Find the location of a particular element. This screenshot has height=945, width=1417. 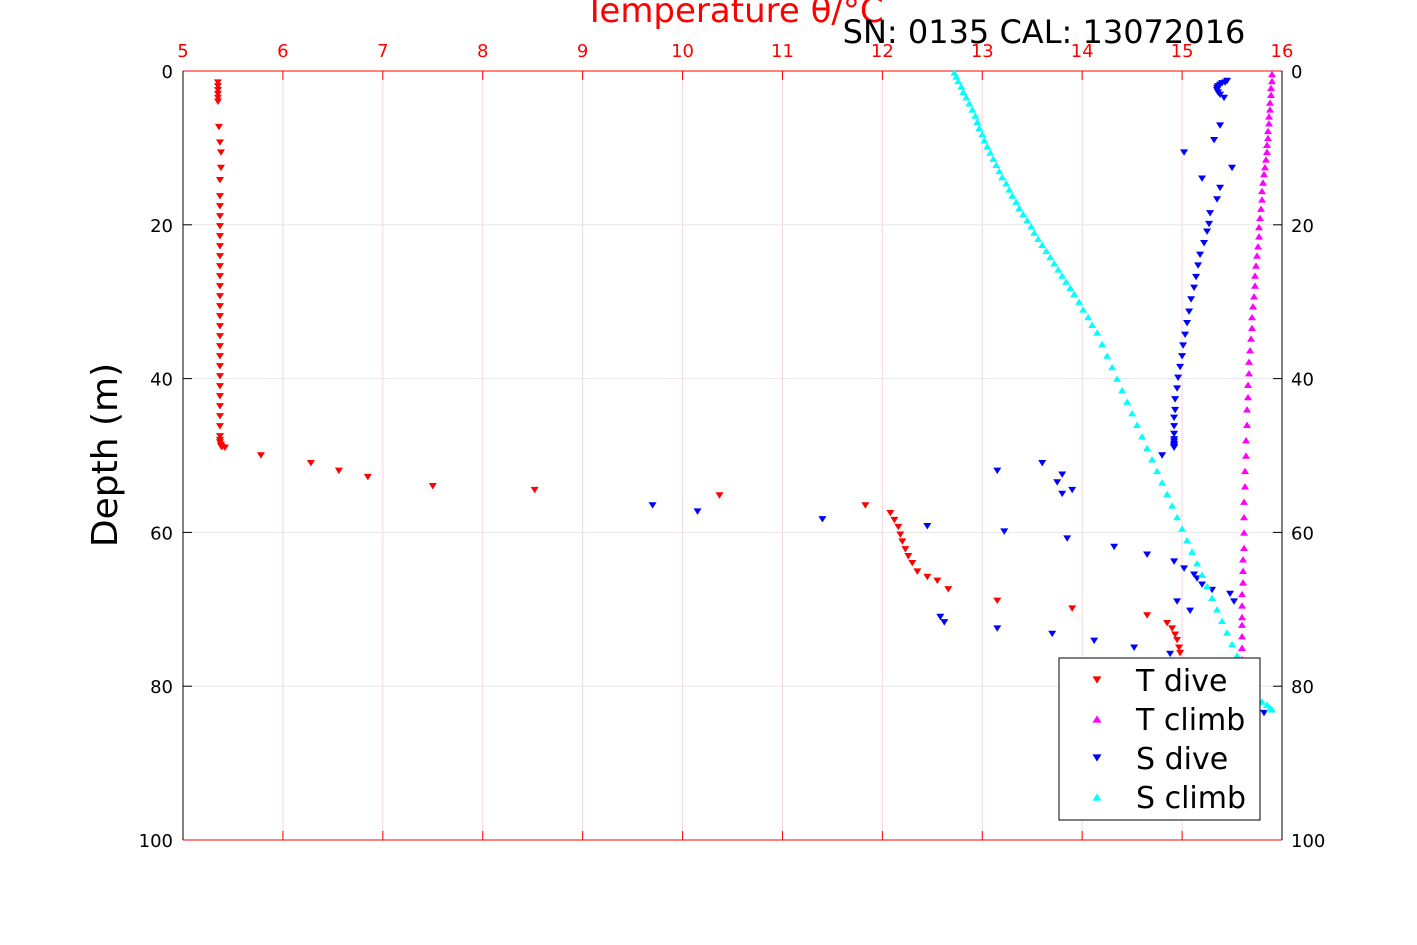

x-tick-label: 15 is located at coordinates (1182, 51).